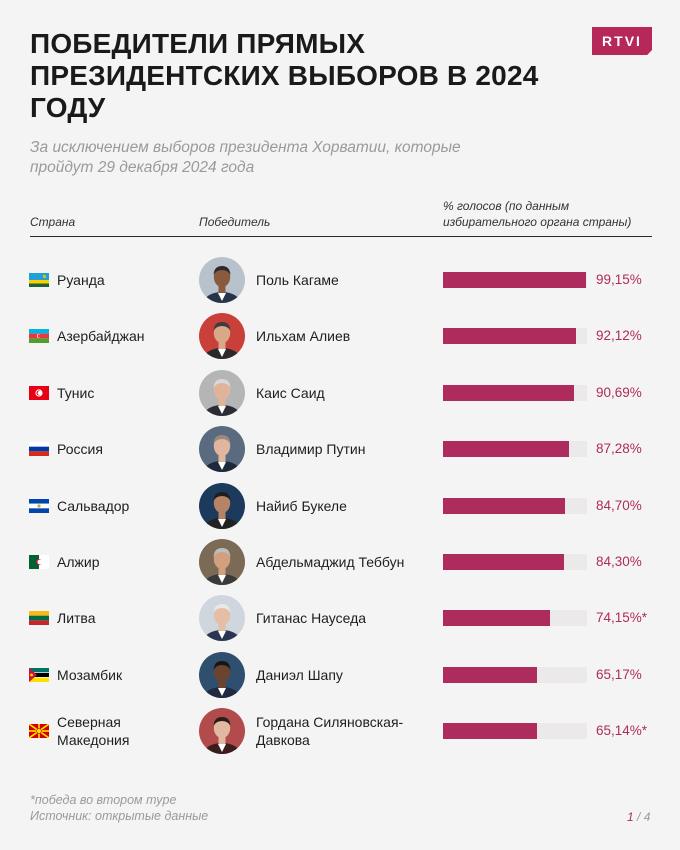 This screenshot has width=680, height=850. Describe the element at coordinates (93, 731) in the screenshot. I see `country-label: Северная Македония` at that location.